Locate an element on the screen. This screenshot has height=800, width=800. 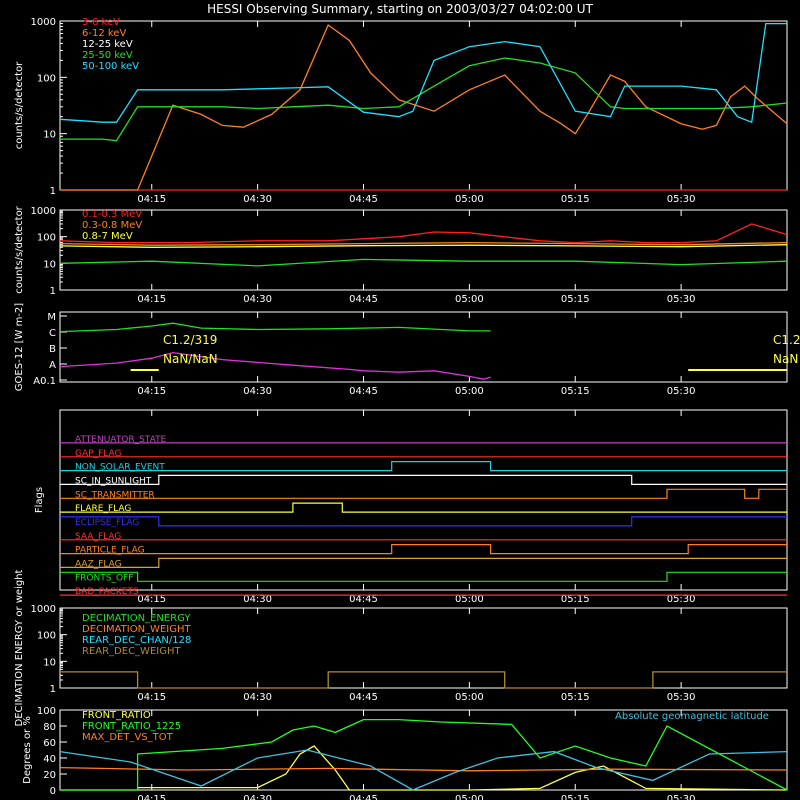
panel-goes-annotation: C1.2 is located at coordinates (786, 340).